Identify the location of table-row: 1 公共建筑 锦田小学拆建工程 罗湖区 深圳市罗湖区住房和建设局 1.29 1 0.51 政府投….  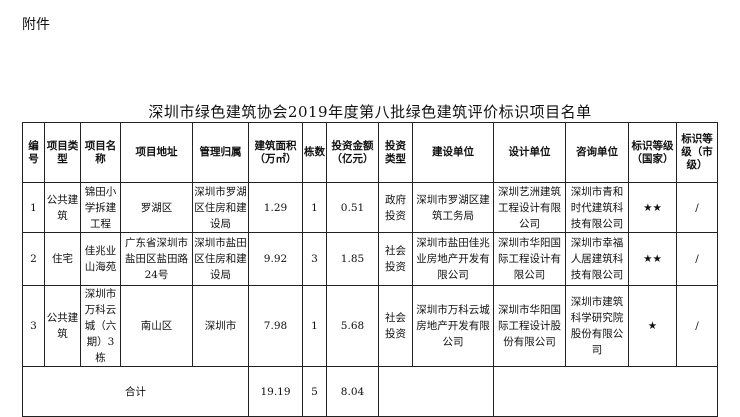
(370, 207).